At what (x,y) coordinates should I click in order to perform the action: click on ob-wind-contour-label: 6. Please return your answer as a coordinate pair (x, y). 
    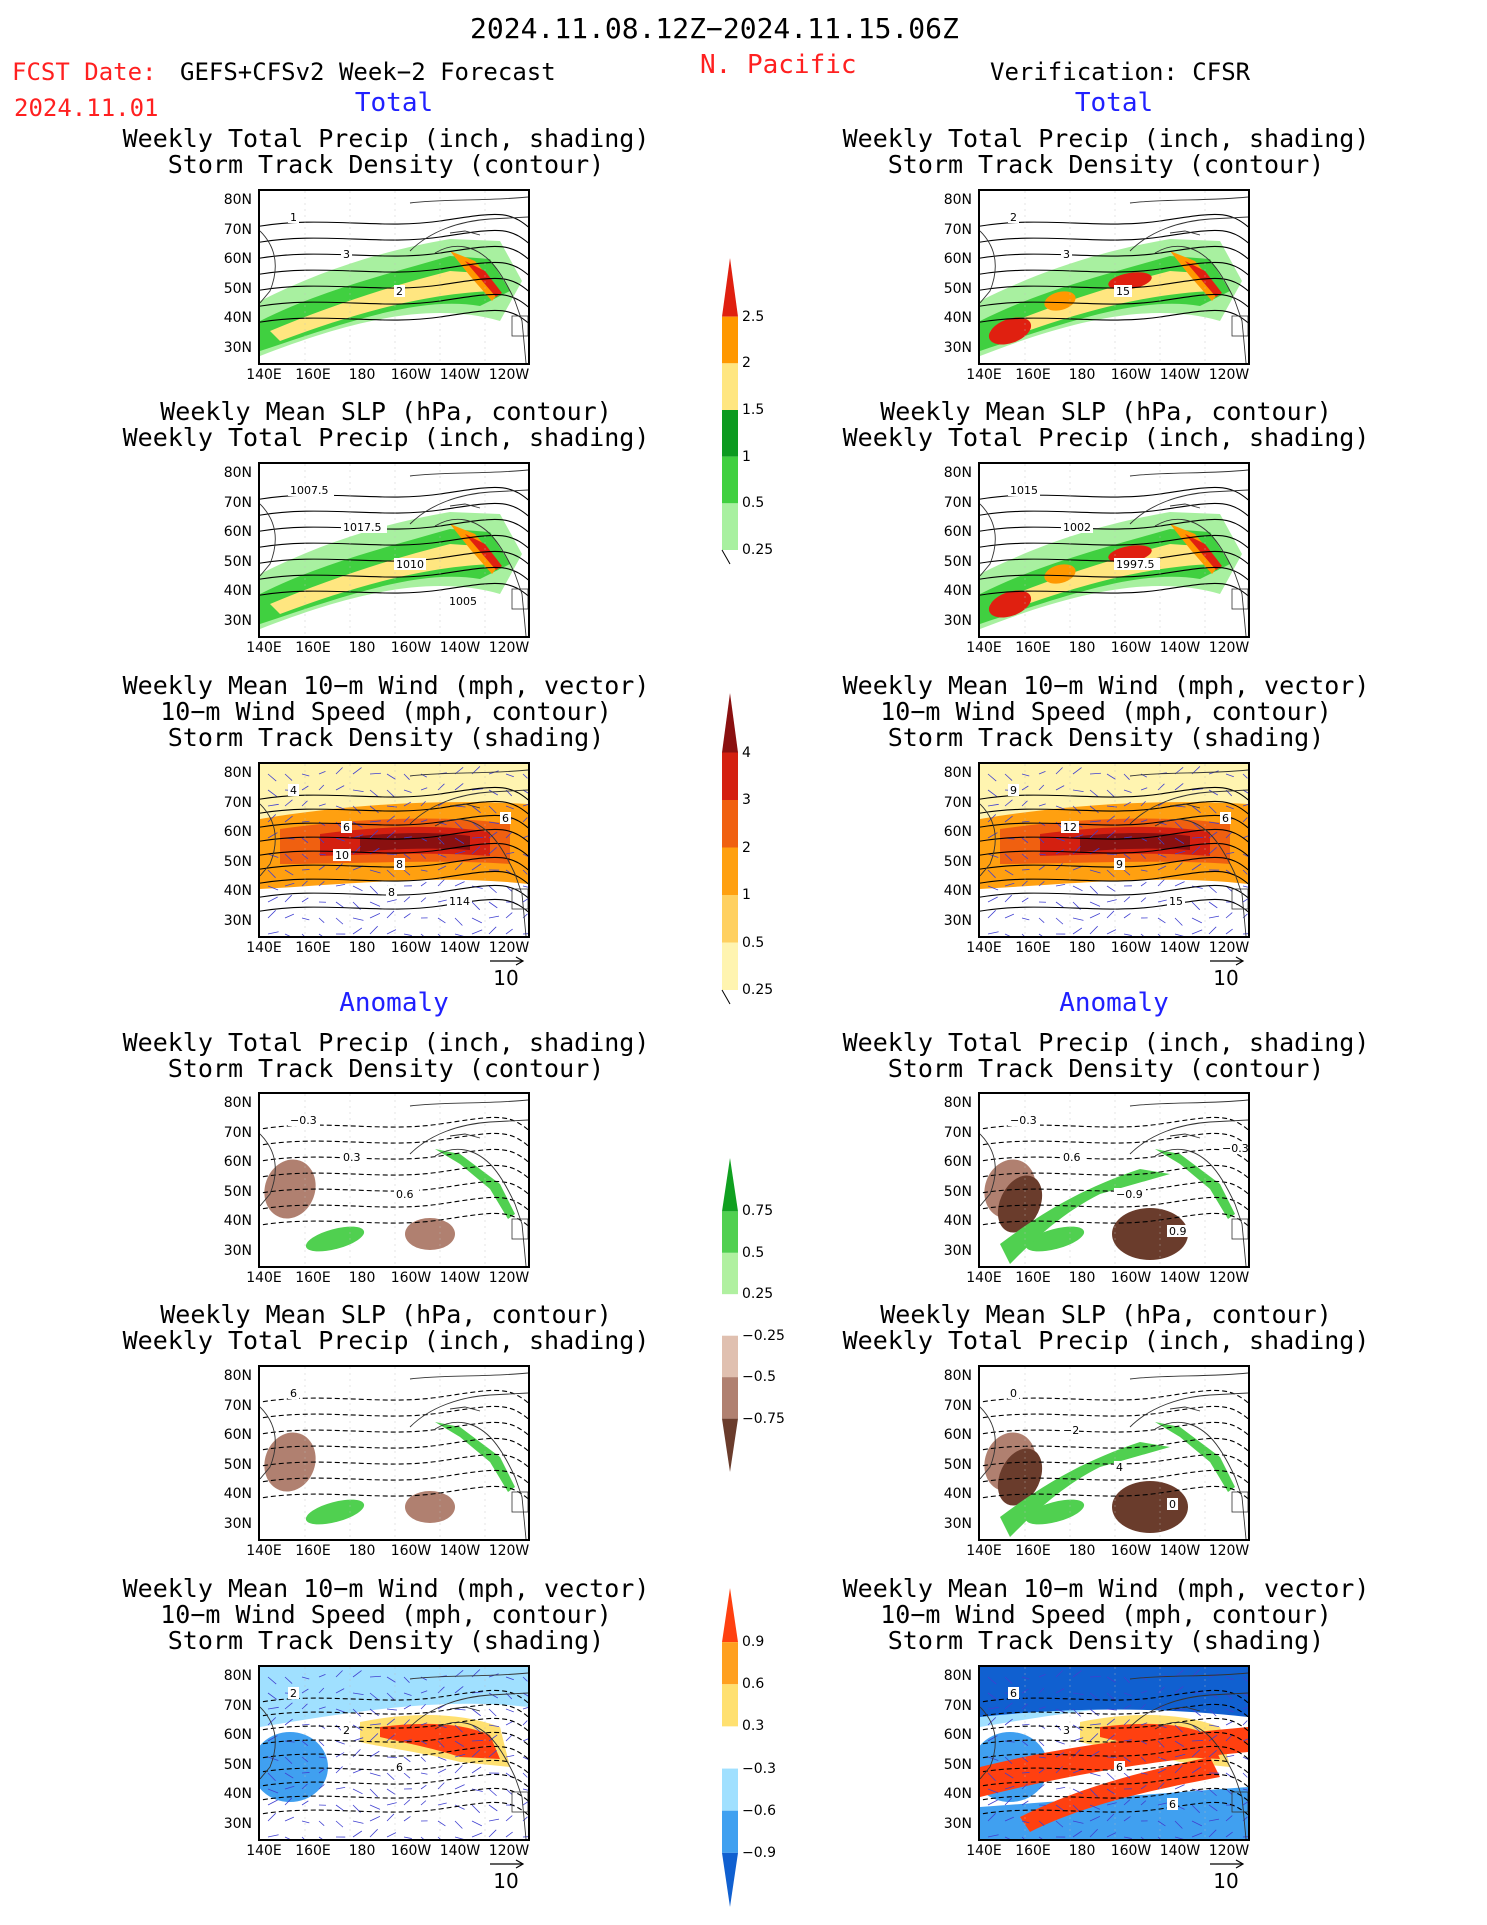
    Looking at the image, I should click on (1225, 818).